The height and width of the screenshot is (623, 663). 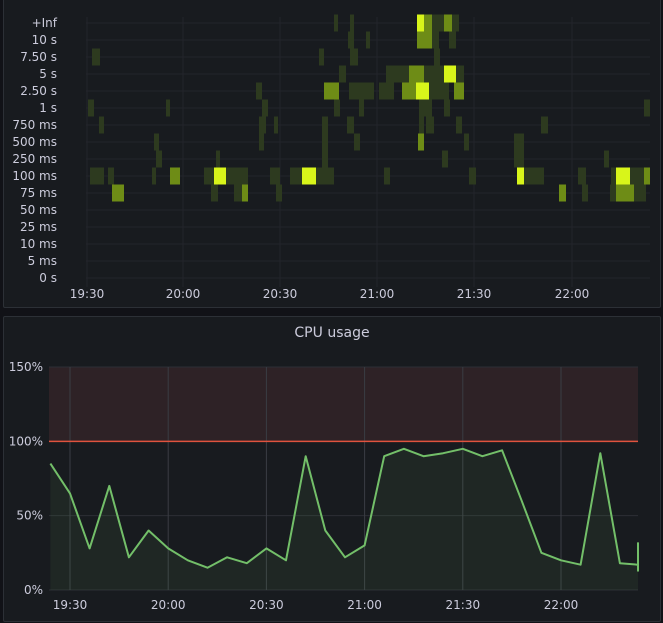 What do you see at coordinates (42, 261) in the screenshot?
I see `y-bucket-label: 5 ms` at bounding box center [42, 261].